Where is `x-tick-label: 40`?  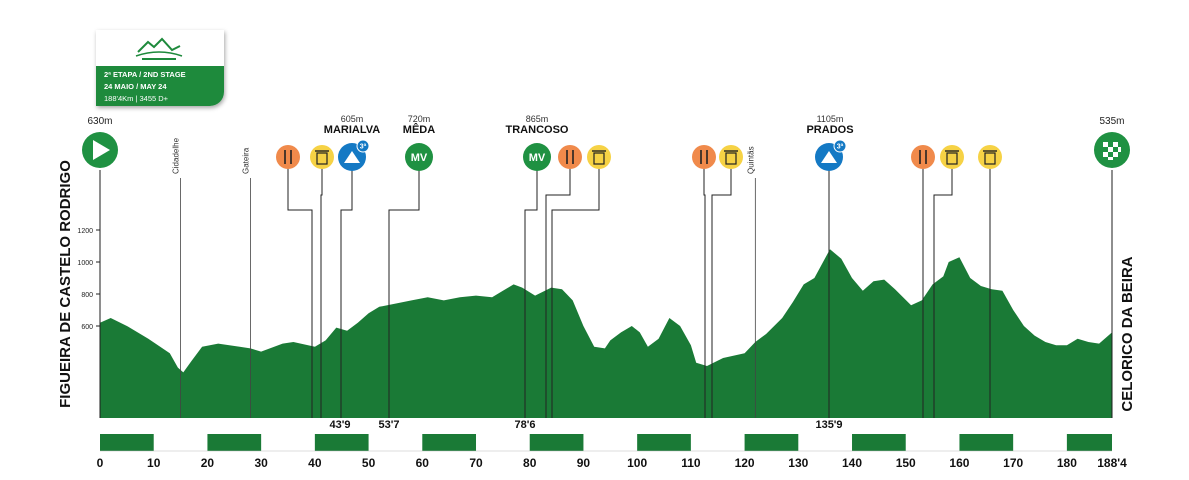
x-tick-label: 40 is located at coordinates (315, 463).